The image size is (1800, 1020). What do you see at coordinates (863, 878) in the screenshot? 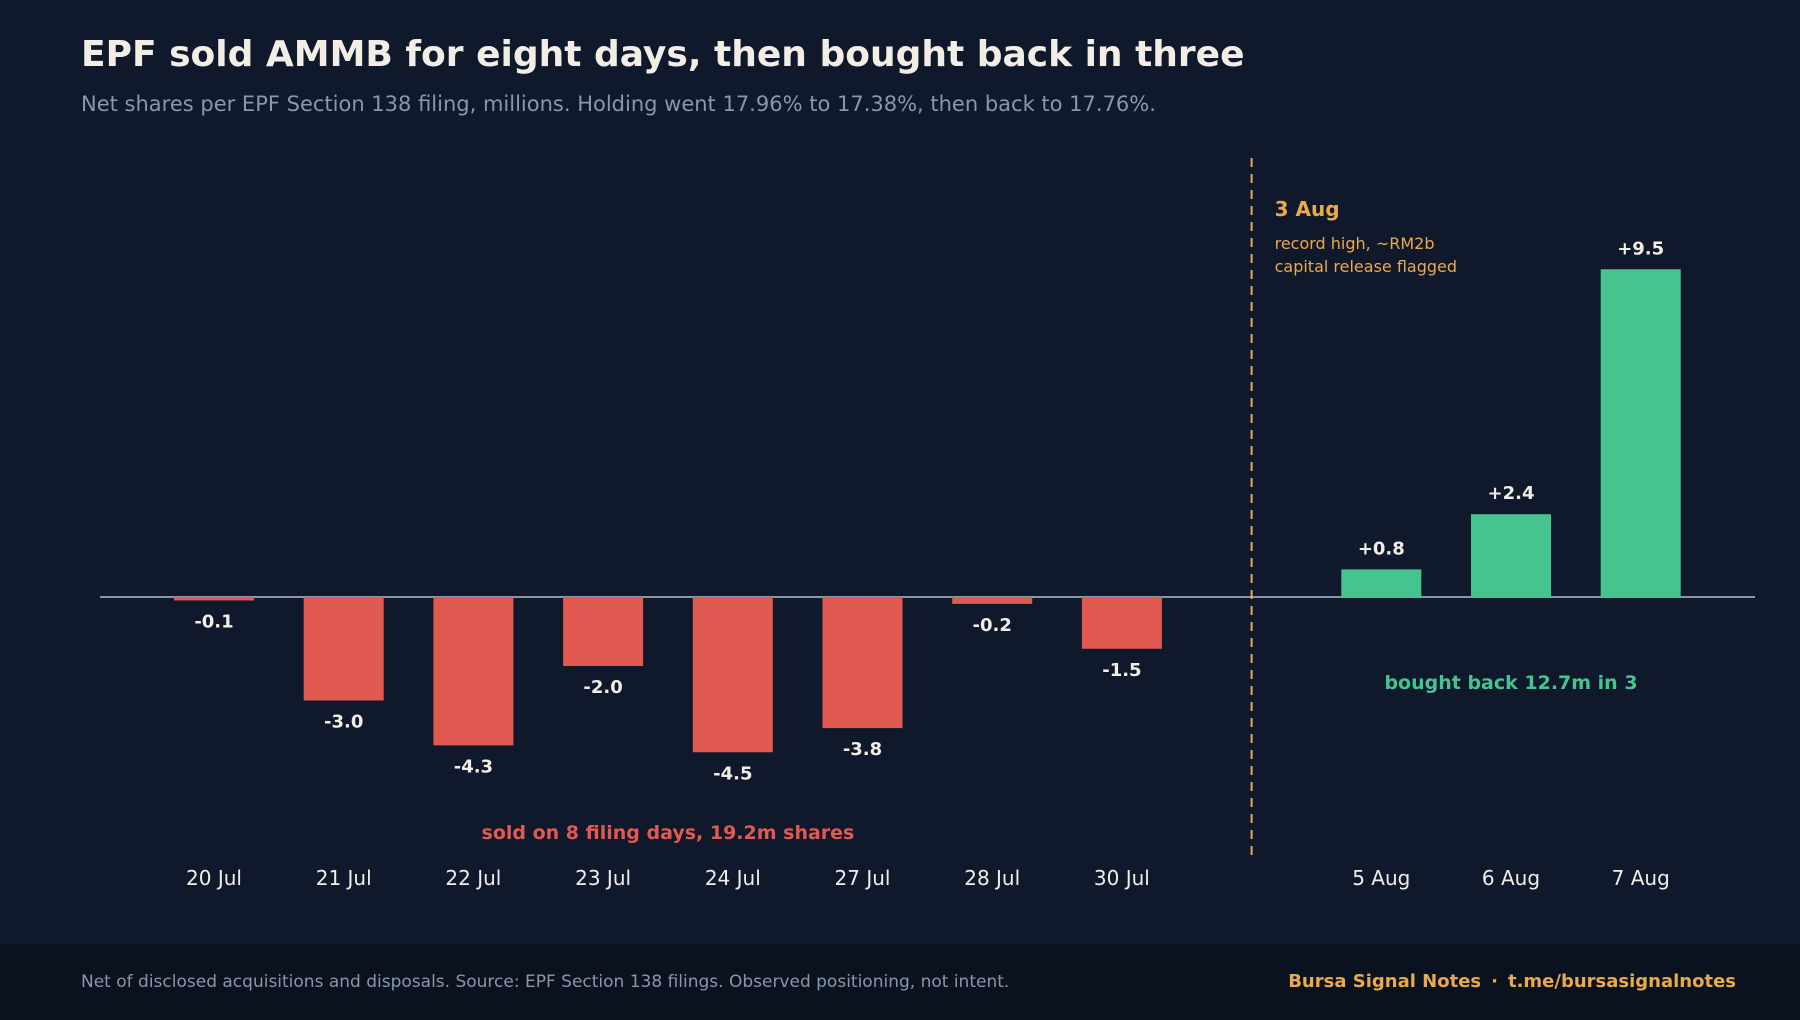
I see `x-tick-label: 27 Jul` at bounding box center [863, 878].